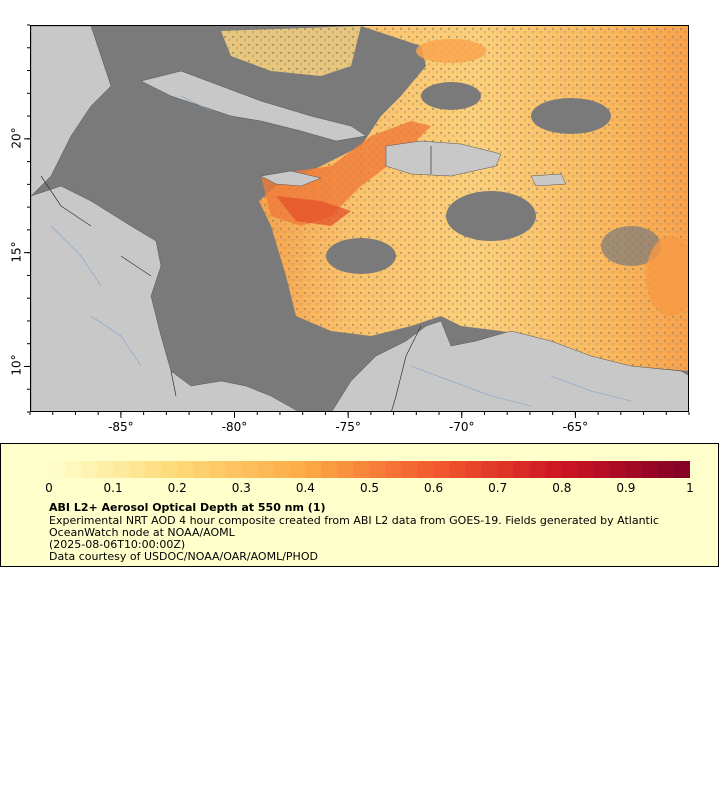 Image resolution: width=720 pixels, height=800 pixels. Describe the element at coordinates (177, 488) in the screenshot. I see `color-scale-tick-label: 0.2` at that location.